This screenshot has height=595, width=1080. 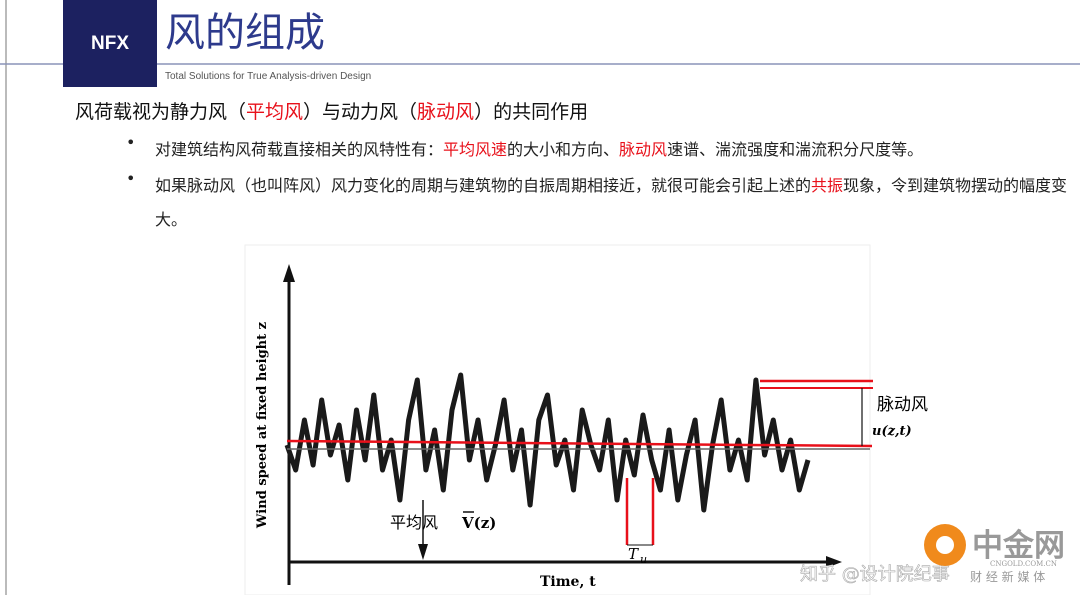 What do you see at coordinates (475, 149) in the screenshot?
I see `highlight: 平均风速` at bounding box center [475, 149].